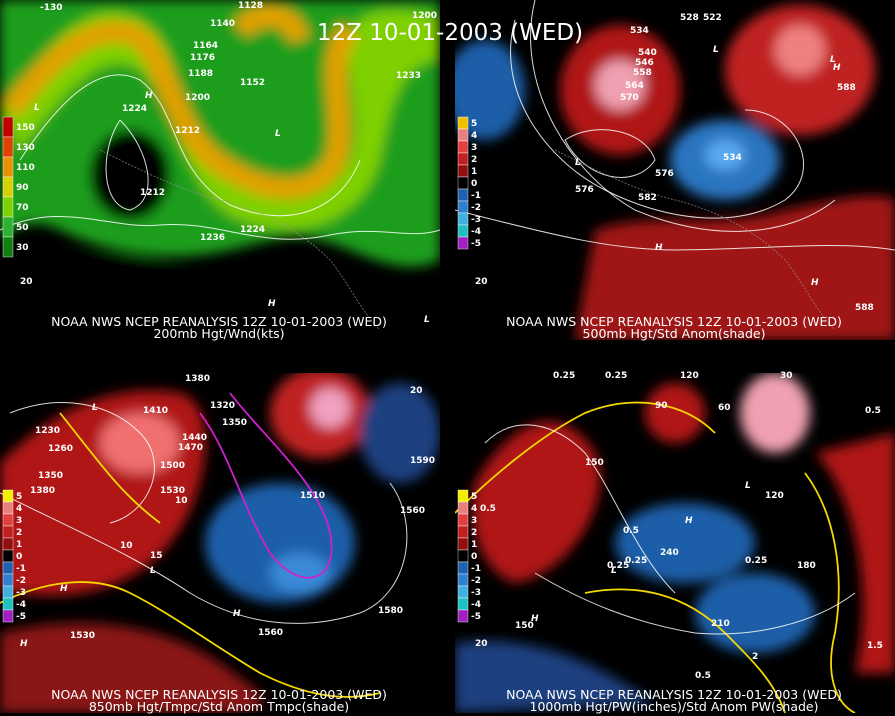 This screenshot has height=716, width=895. What do you see at coordinates (642, 73) in the screenshot?
I see `contour-label: 558` at bounding box center [642, 73].